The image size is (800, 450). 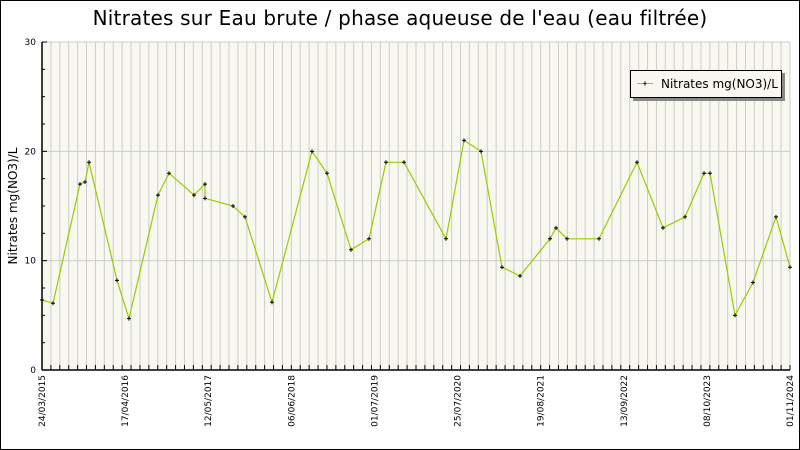 What do you see at coordinates (791, 401) in the screenshot?
I see `x-tick-label: 01/11/2024` at bounding box center [791, 401].